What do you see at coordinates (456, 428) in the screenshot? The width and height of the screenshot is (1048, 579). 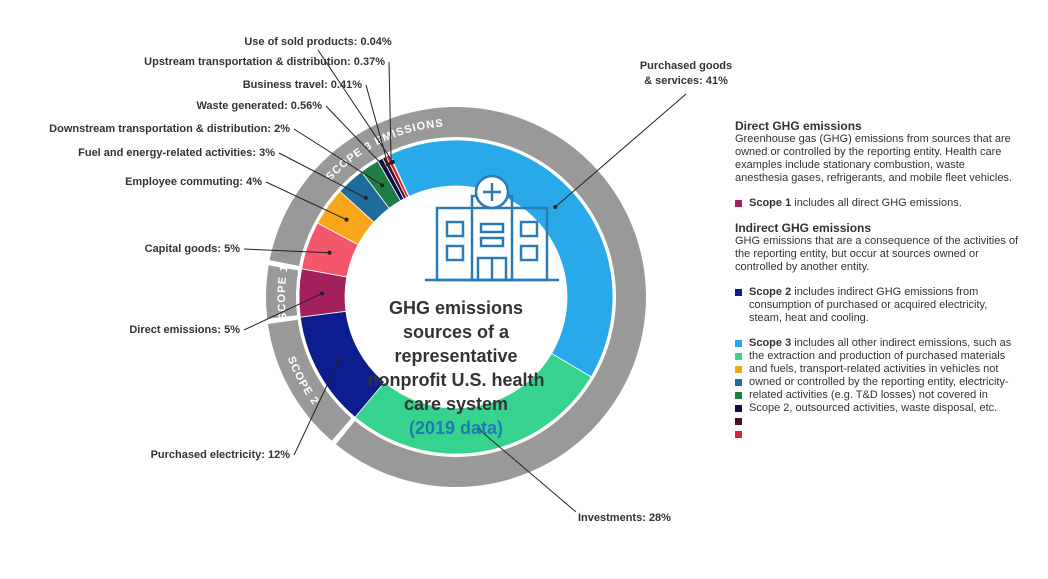 I see `subtitle: (2019 data)` at bounding box center [456, 428].